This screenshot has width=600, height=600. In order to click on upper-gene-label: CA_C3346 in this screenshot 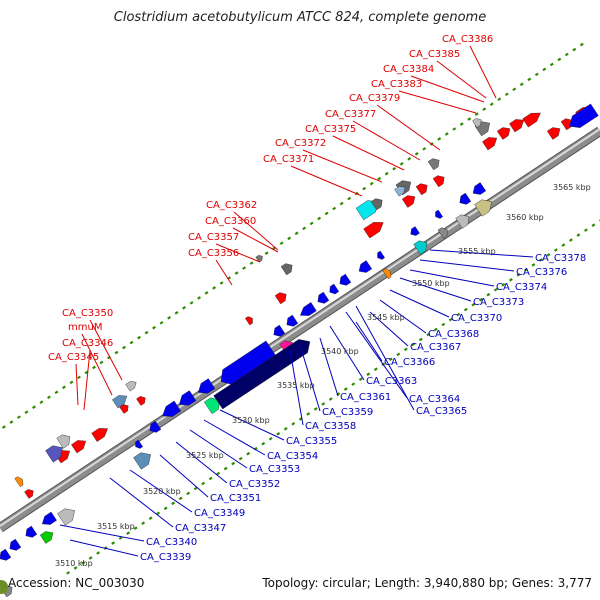, I will do `click(87, 343)`.